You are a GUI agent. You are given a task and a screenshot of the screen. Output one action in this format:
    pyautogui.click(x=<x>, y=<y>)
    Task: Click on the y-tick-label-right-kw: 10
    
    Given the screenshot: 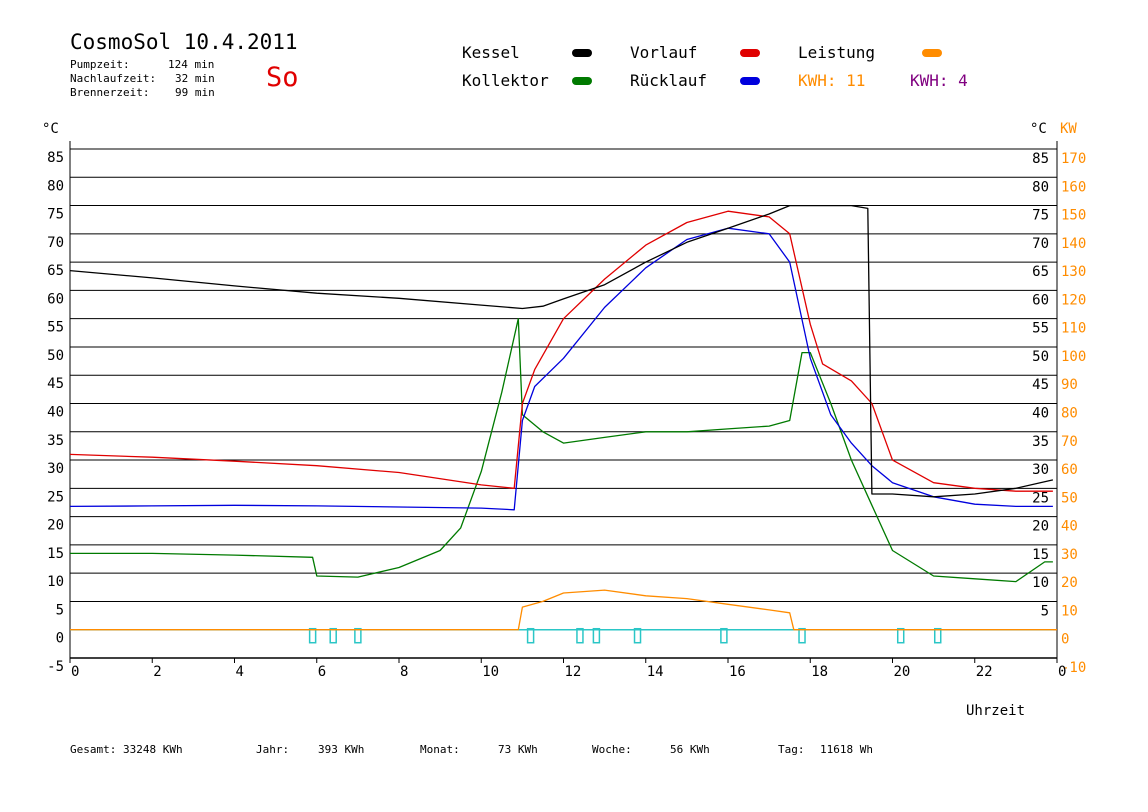 What is the action you would take?
    pyautogui.click(x=1069, y=611)
    